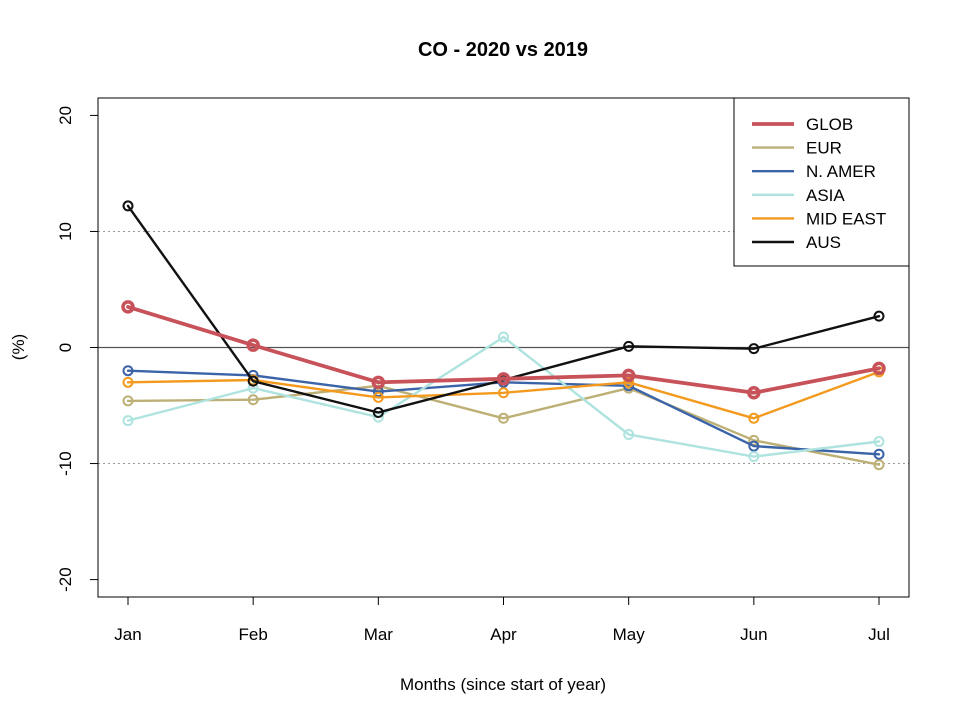 The image size is (960, 720). Describe the element at coordinates (18, 347) in the screenshot. I see `y-axis-label: (%)` at that location.